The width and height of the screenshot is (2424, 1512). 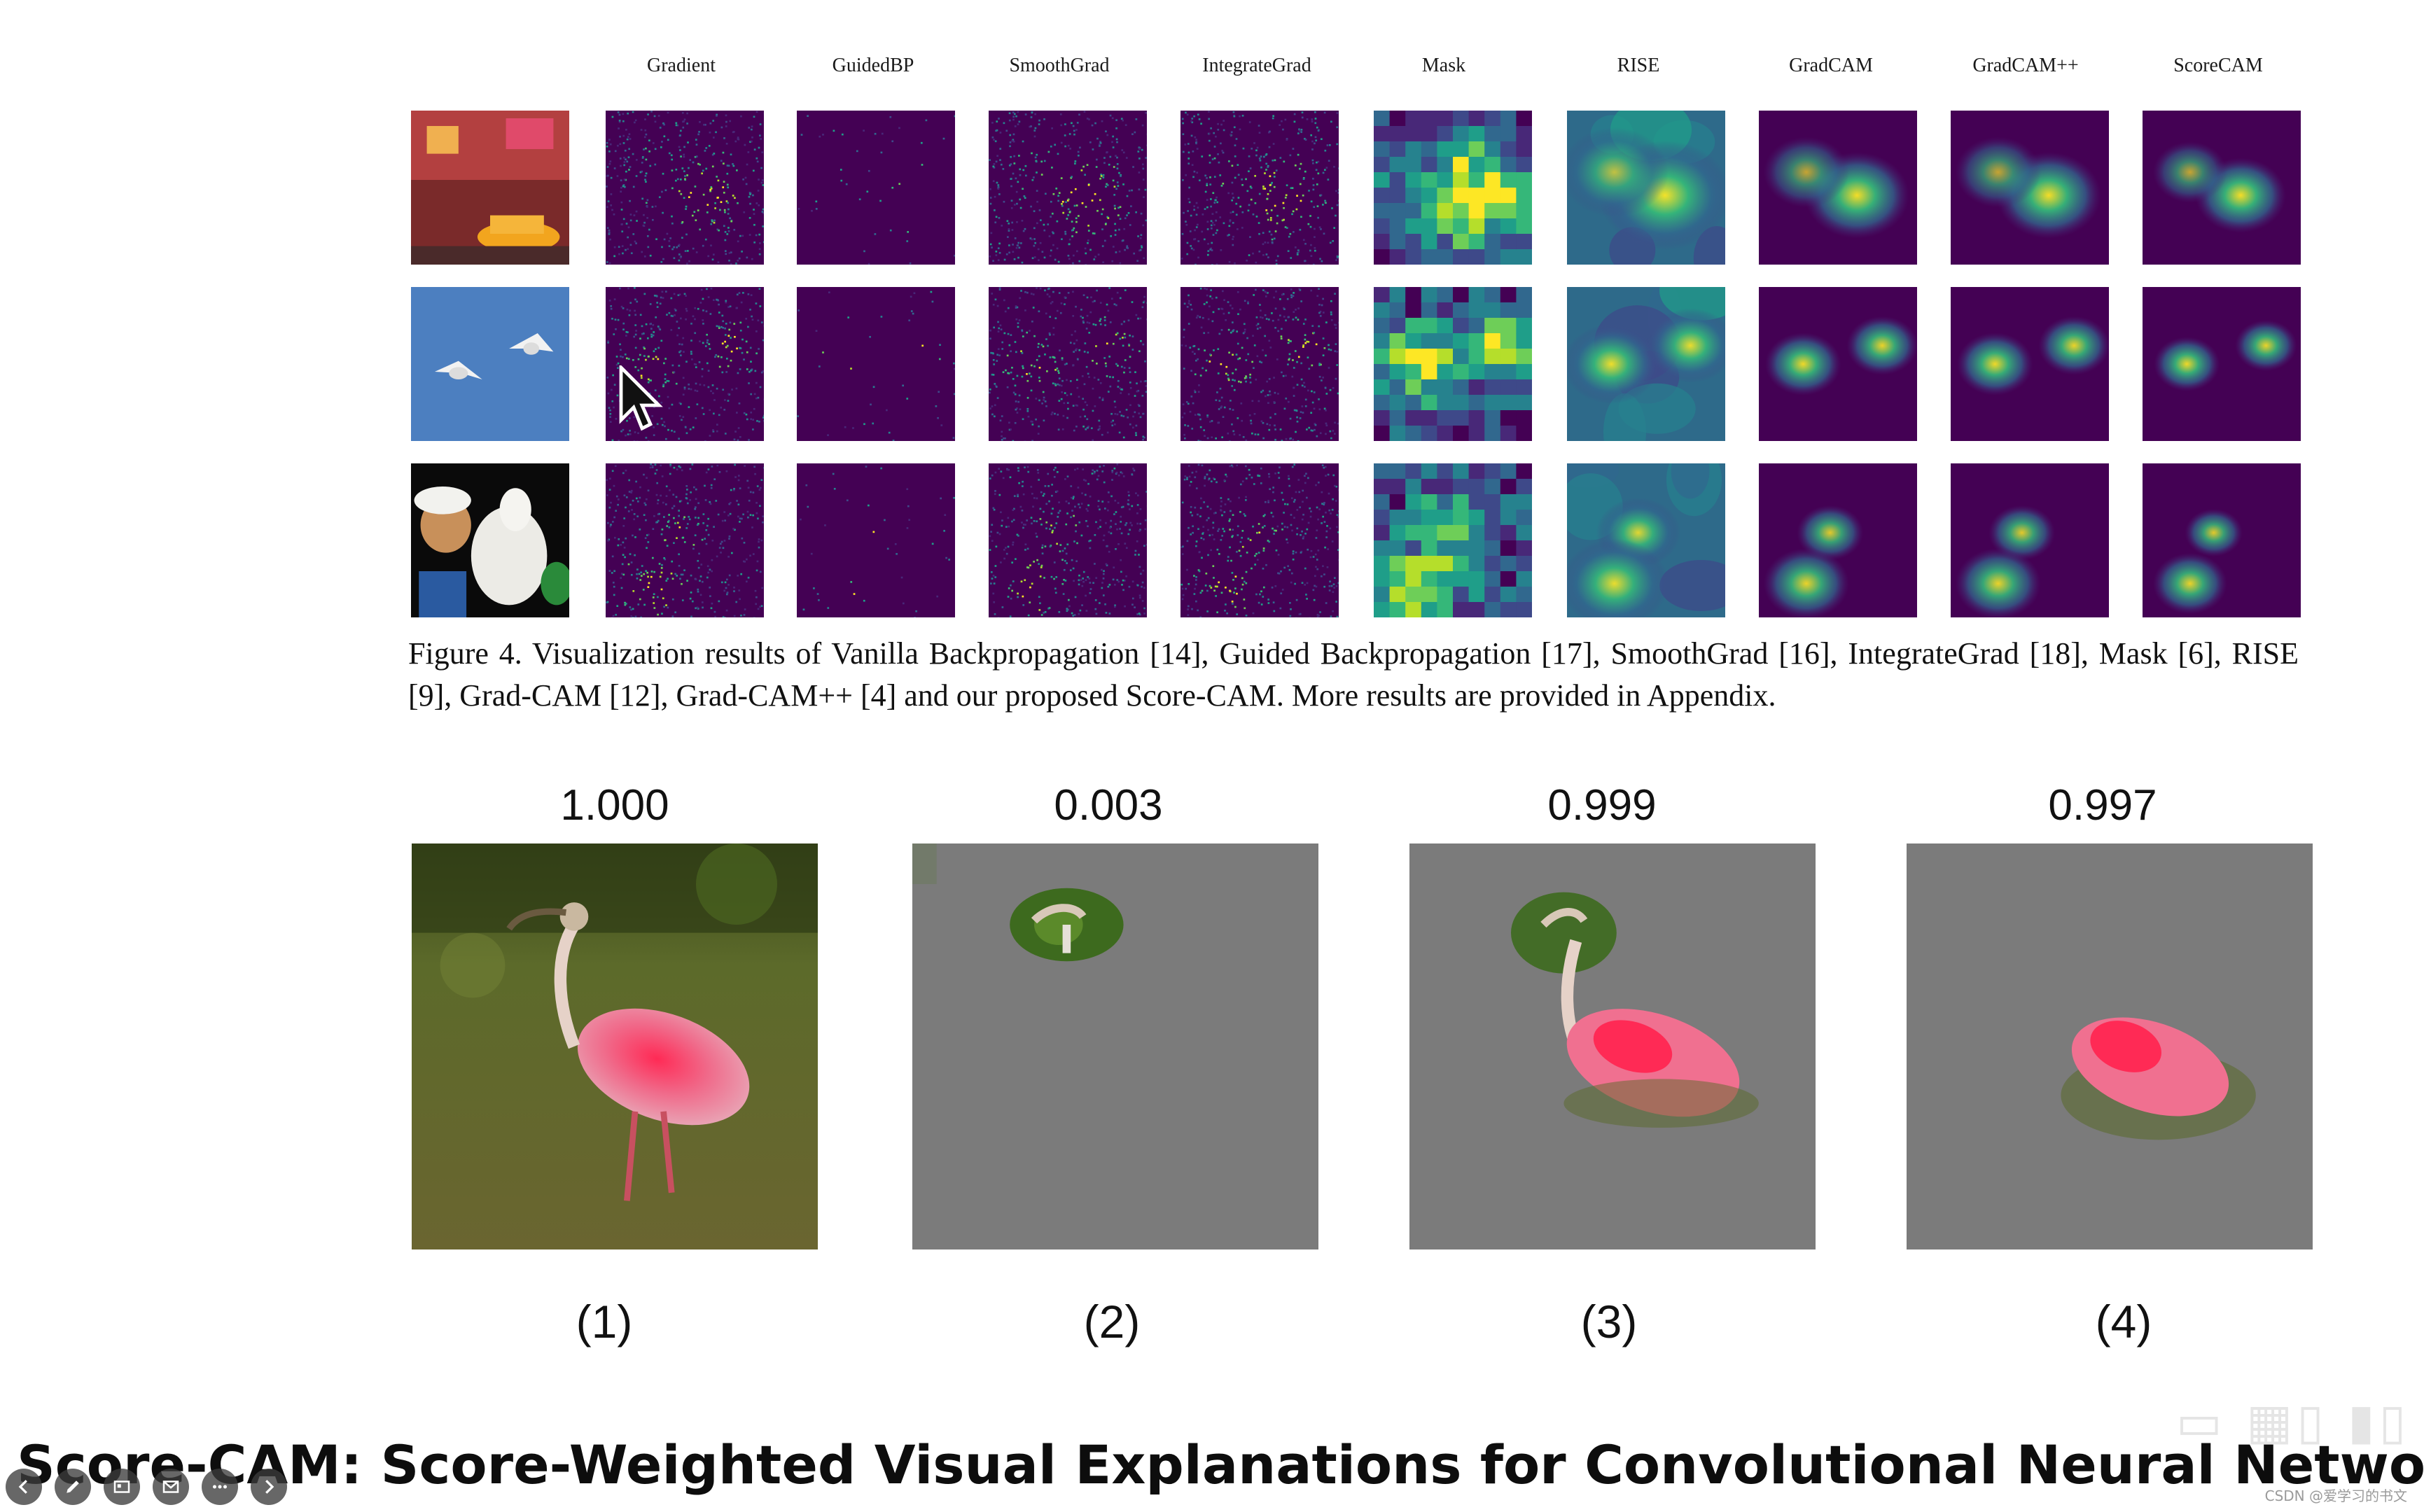 I want to click on panel-label-4: (4), so click(x=2123, y=1322).